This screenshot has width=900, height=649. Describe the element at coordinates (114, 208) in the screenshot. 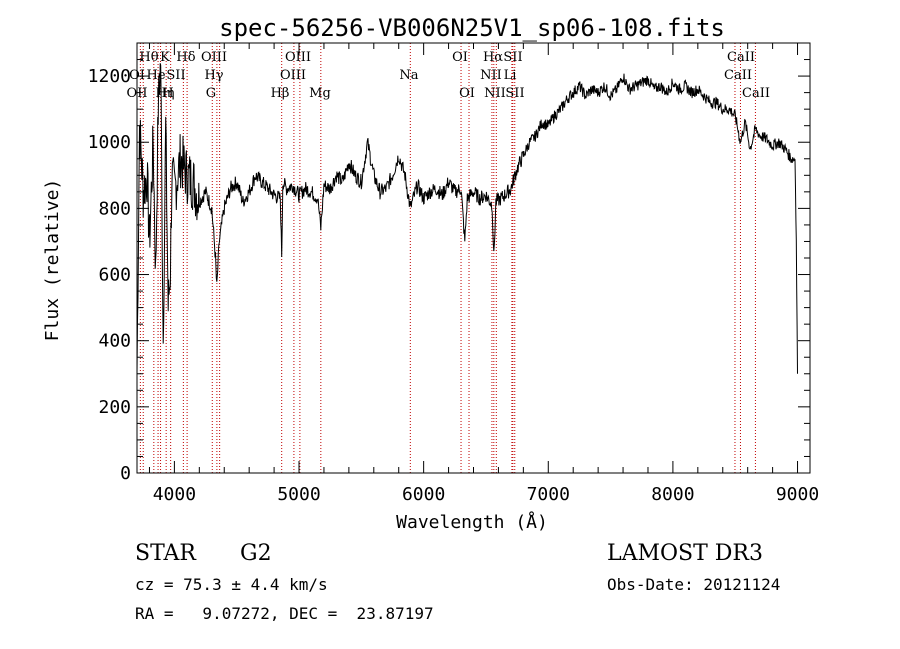

I see `y-tick-label: 800` at that location.